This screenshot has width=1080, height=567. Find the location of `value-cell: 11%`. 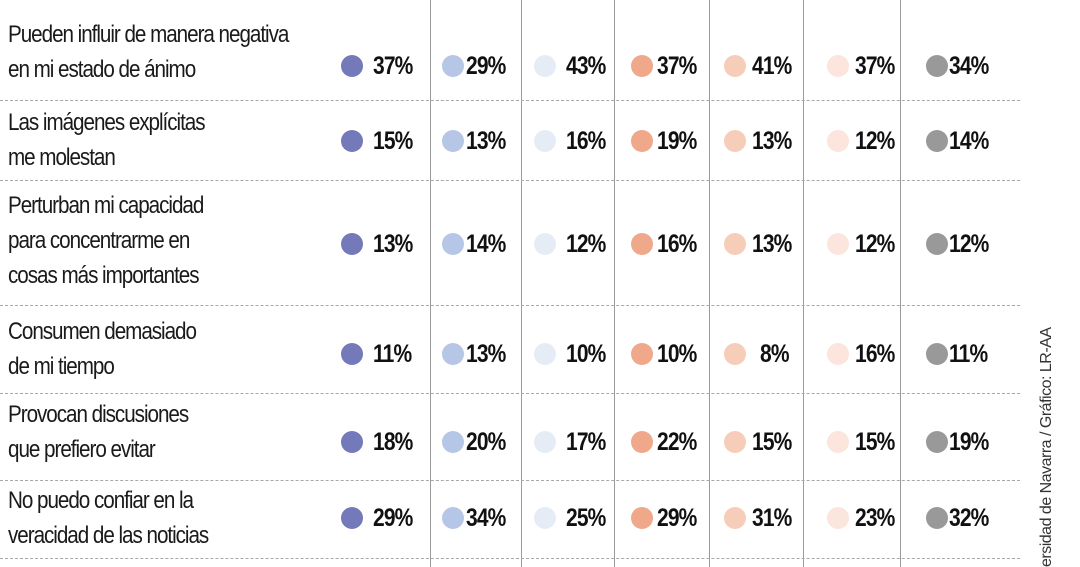

value-cell: 11% is located at coordinates (380, 354).